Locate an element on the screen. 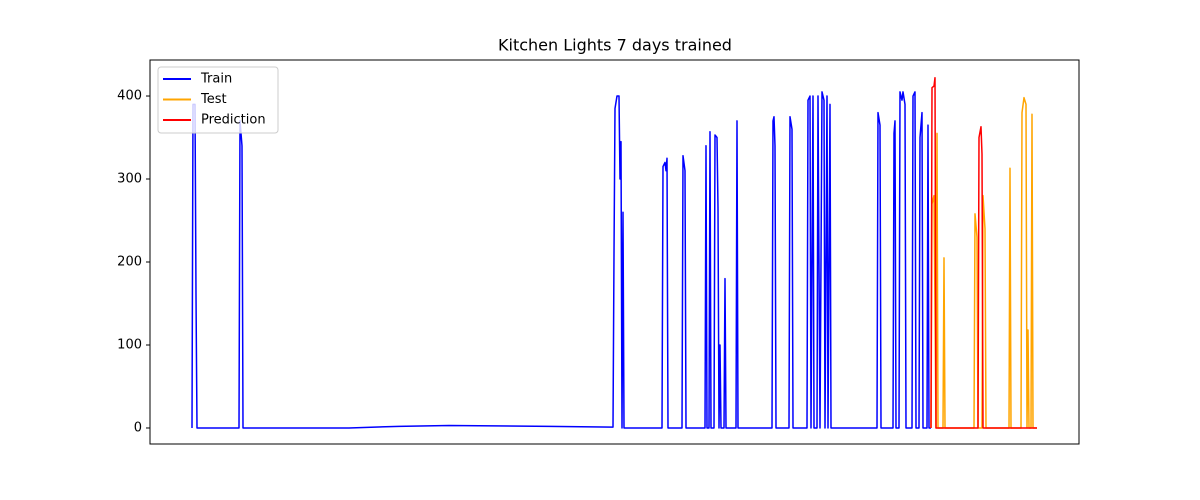 This screenshot has width=1200, height=500. legend-box is located at coordinates (218, 100).